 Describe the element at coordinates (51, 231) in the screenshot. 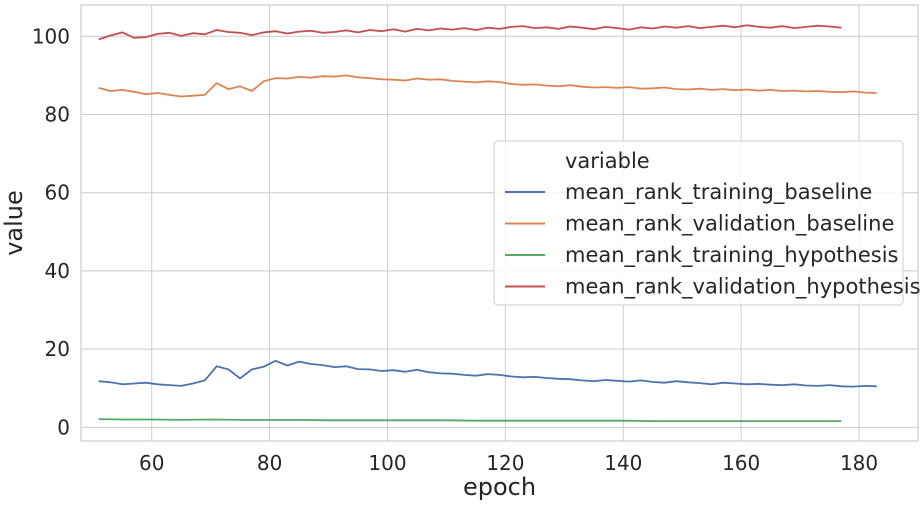

I see `y-tick-labels: 0 20 40 60 80 100` at that location.